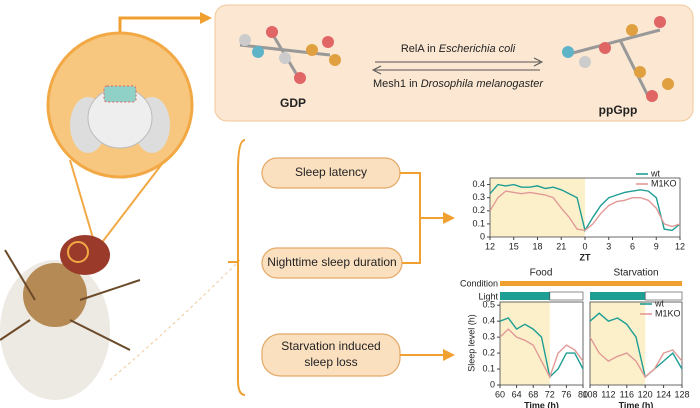  Describe the element at coordinates (550, 394) in the screenshot. I see `x-tick-label: 72` at that location.